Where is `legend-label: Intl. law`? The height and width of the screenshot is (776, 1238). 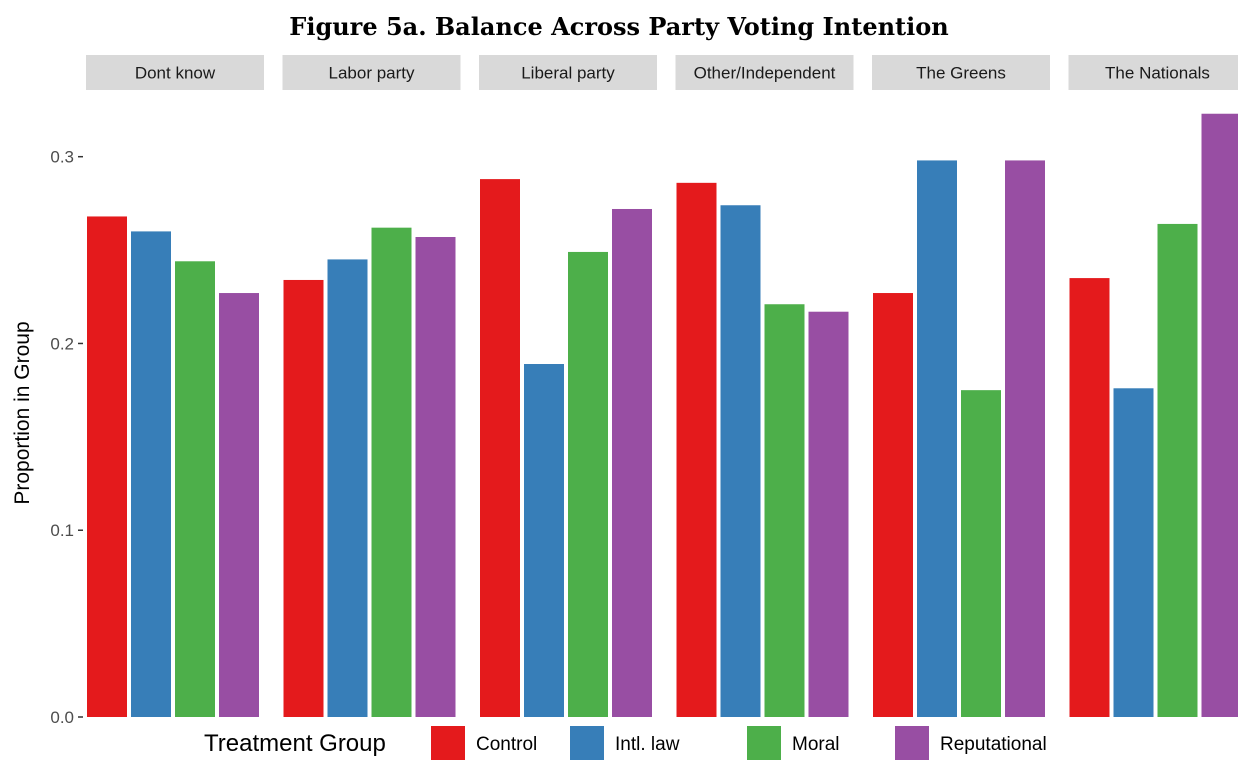
legend-label: Intl. law is located at coordinates (647, 744).